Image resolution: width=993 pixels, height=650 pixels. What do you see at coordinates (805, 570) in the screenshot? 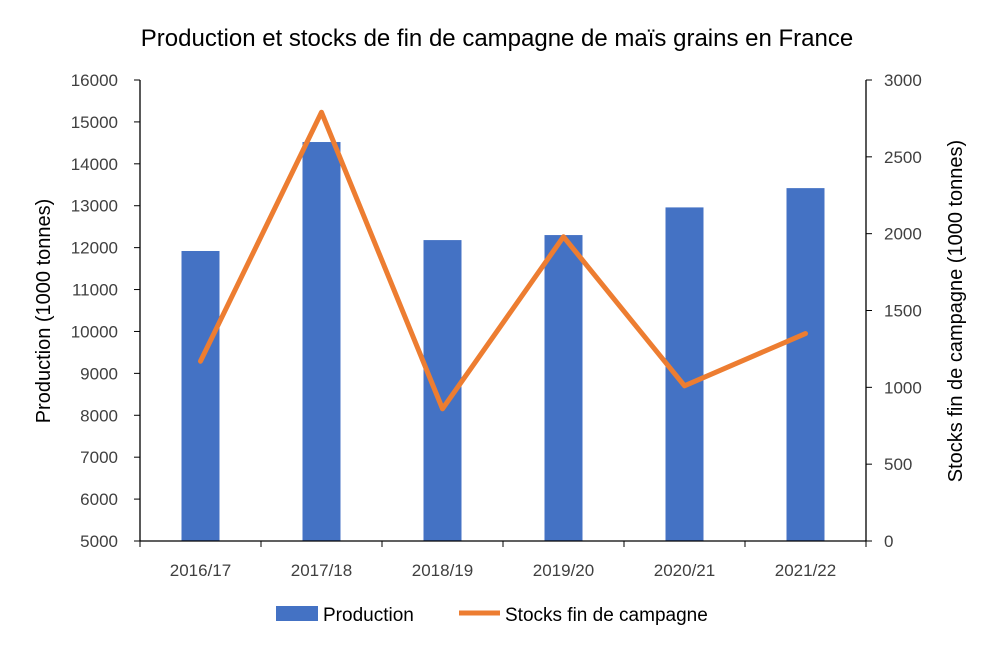
I see `x-tick-label: 2021/22` at bounding box center [805, 570].